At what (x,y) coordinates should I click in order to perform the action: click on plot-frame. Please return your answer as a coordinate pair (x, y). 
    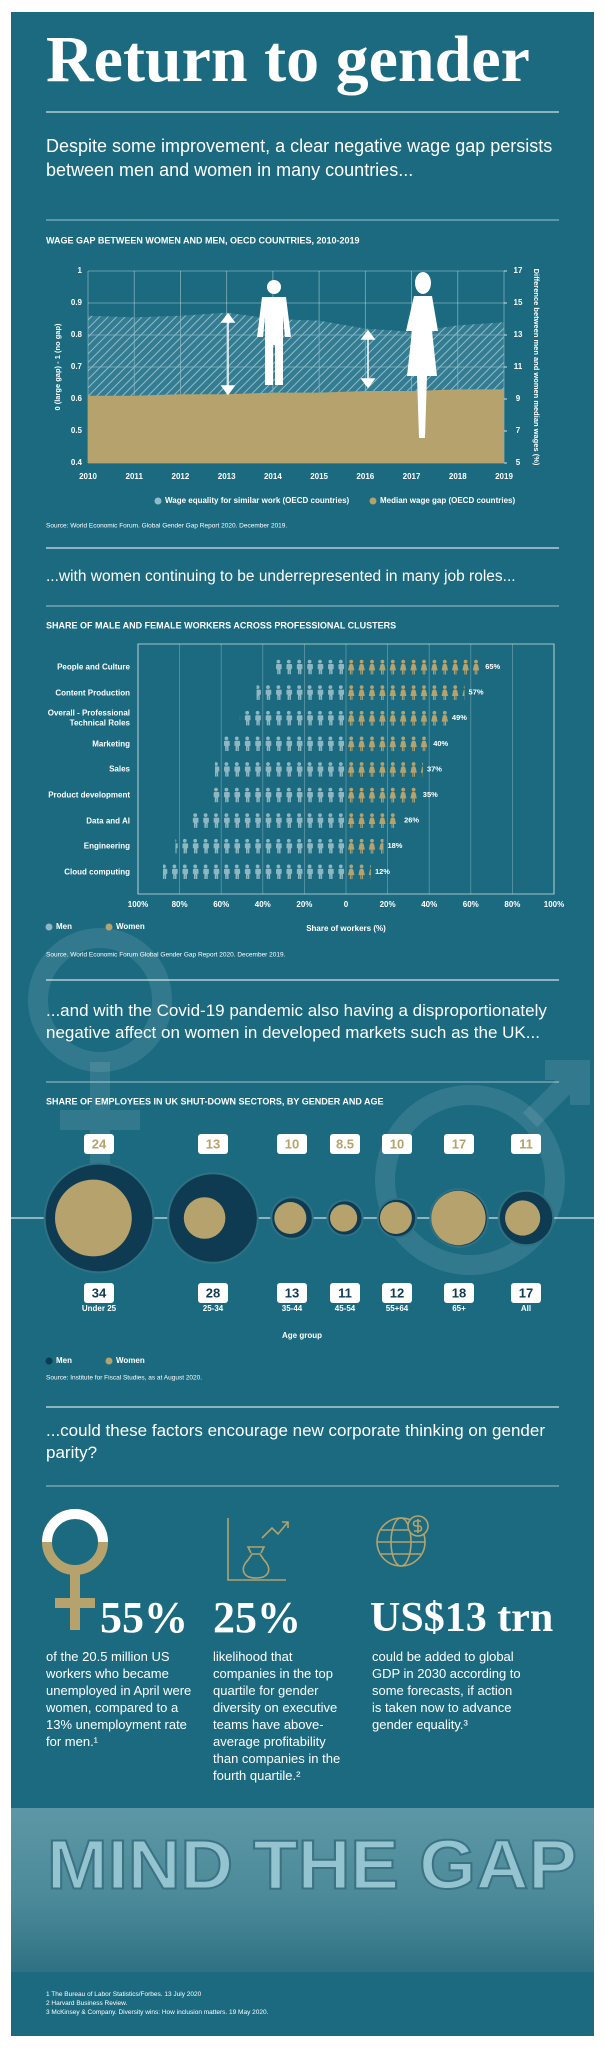
    Looking at the image, I should click on (346, 769).